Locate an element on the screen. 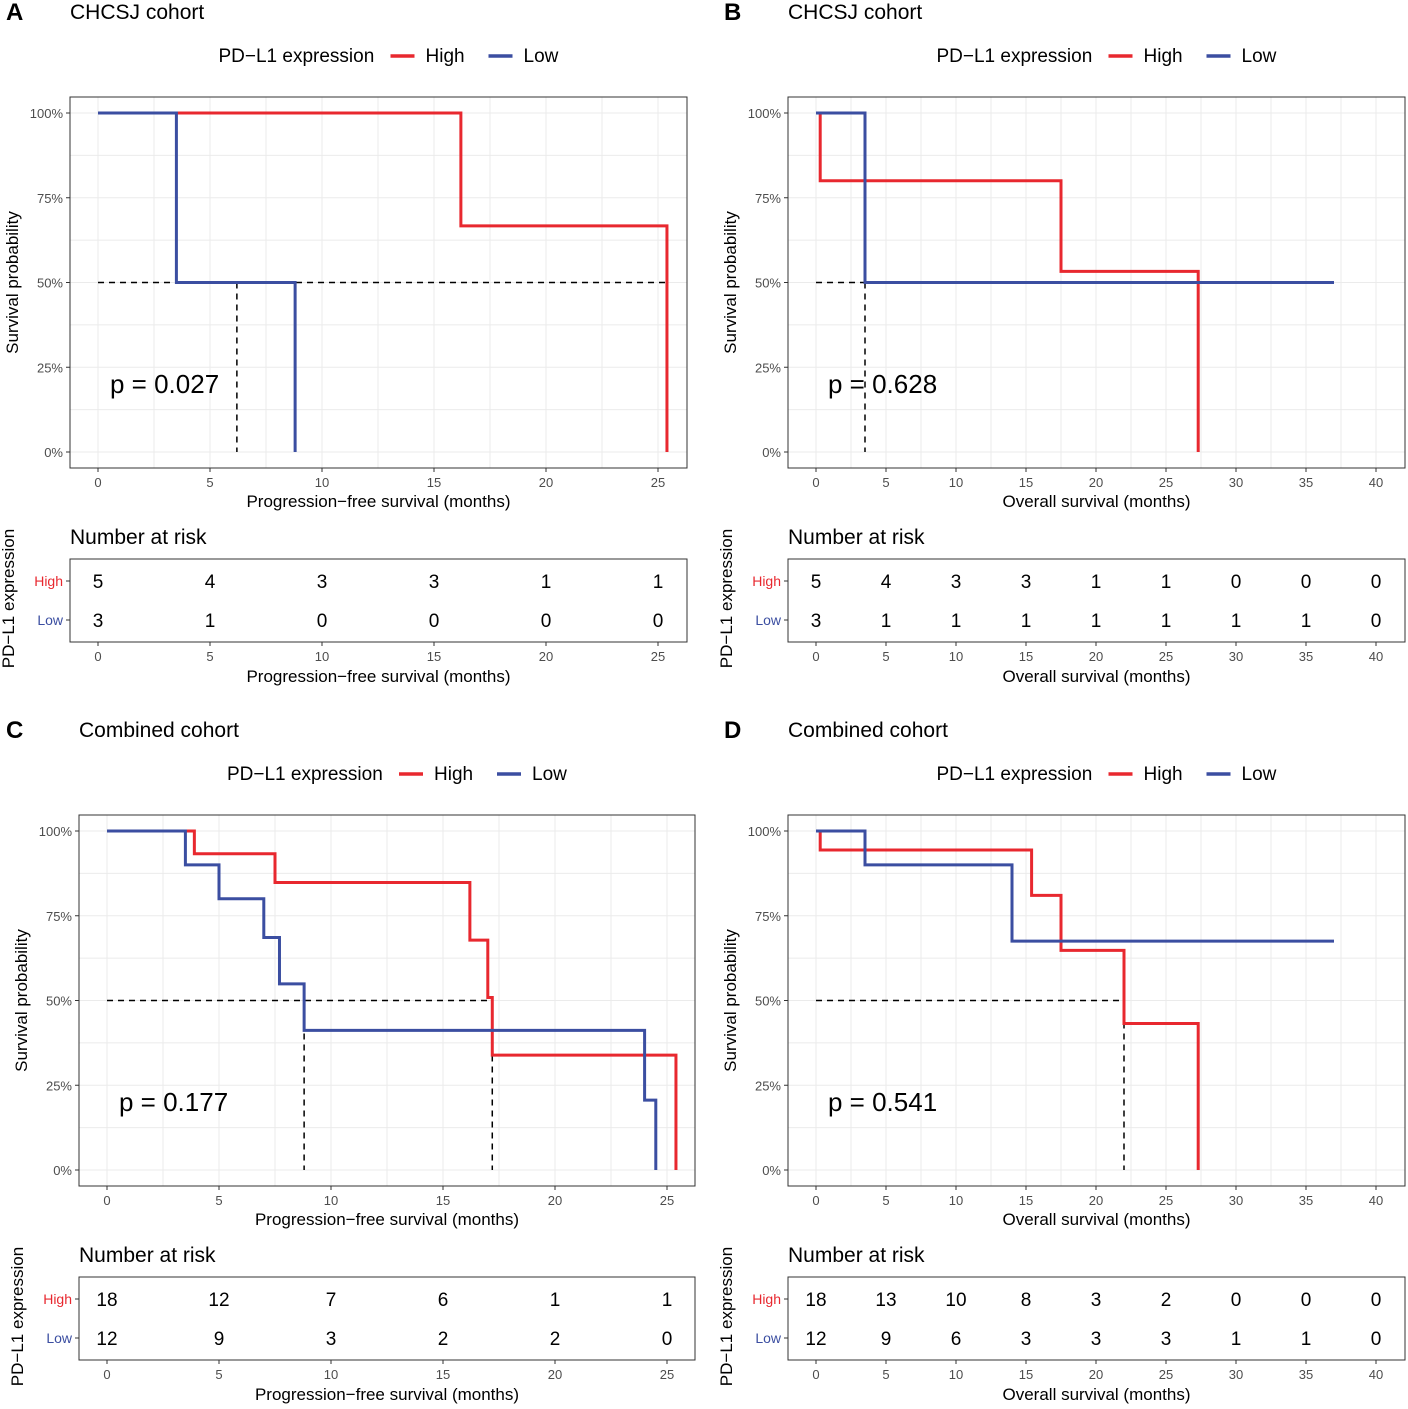  panel-title: CHCSJ cohort is located at coordinates (137, 12).